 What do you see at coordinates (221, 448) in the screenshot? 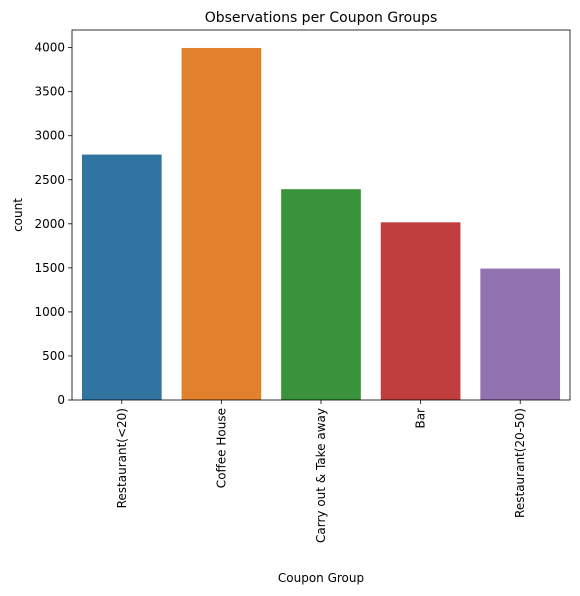
I see `x-tick-label: Coffee House` at bounding box center [221, 448].